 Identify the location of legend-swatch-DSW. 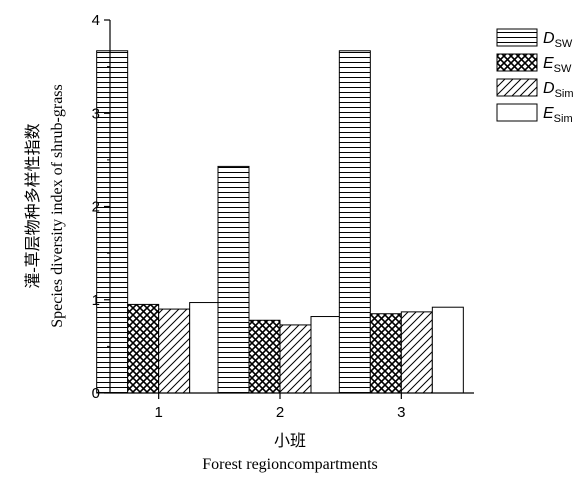
(517, 37).